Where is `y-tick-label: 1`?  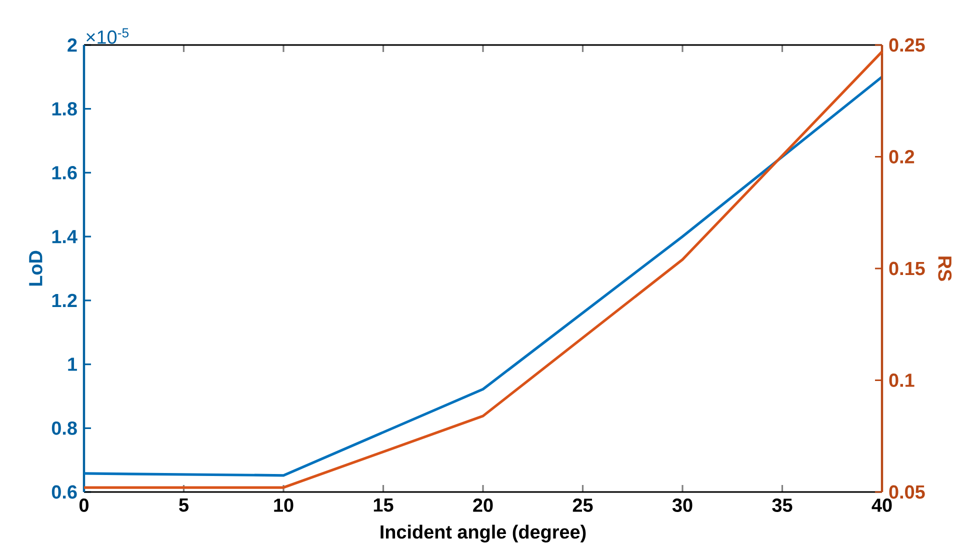
y-tick-label: 1 is located at coordinates (72, 364).